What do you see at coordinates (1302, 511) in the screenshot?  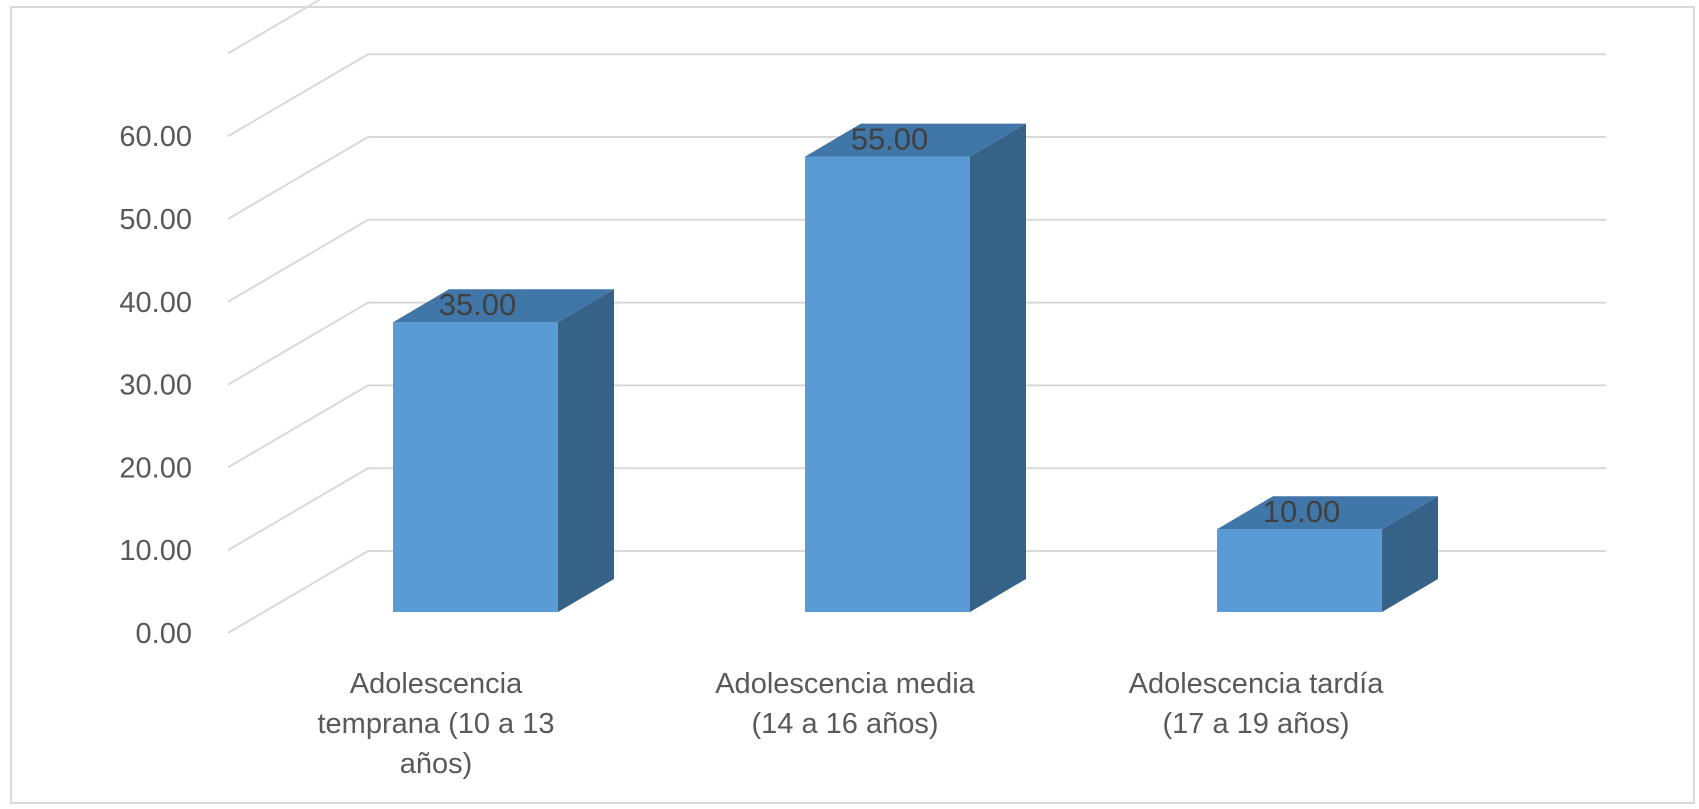 I see `data-label: 10.00` at bounding box center [1302, 511].